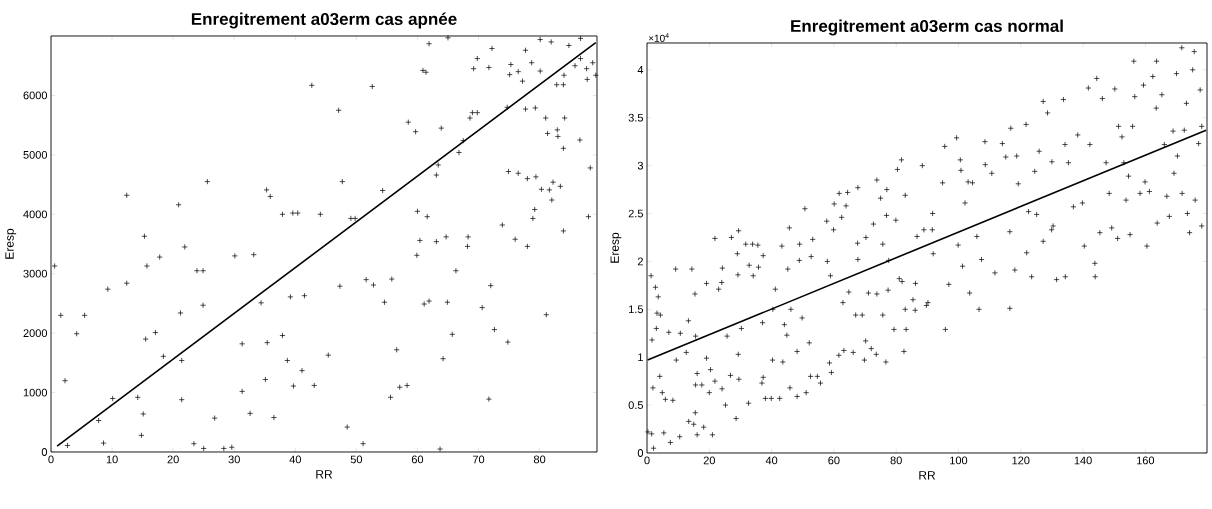  What do you see at coordinates (640, 261) in the screenshot?
I see `y-tick-label: 2` at bounding box center [640, 261].